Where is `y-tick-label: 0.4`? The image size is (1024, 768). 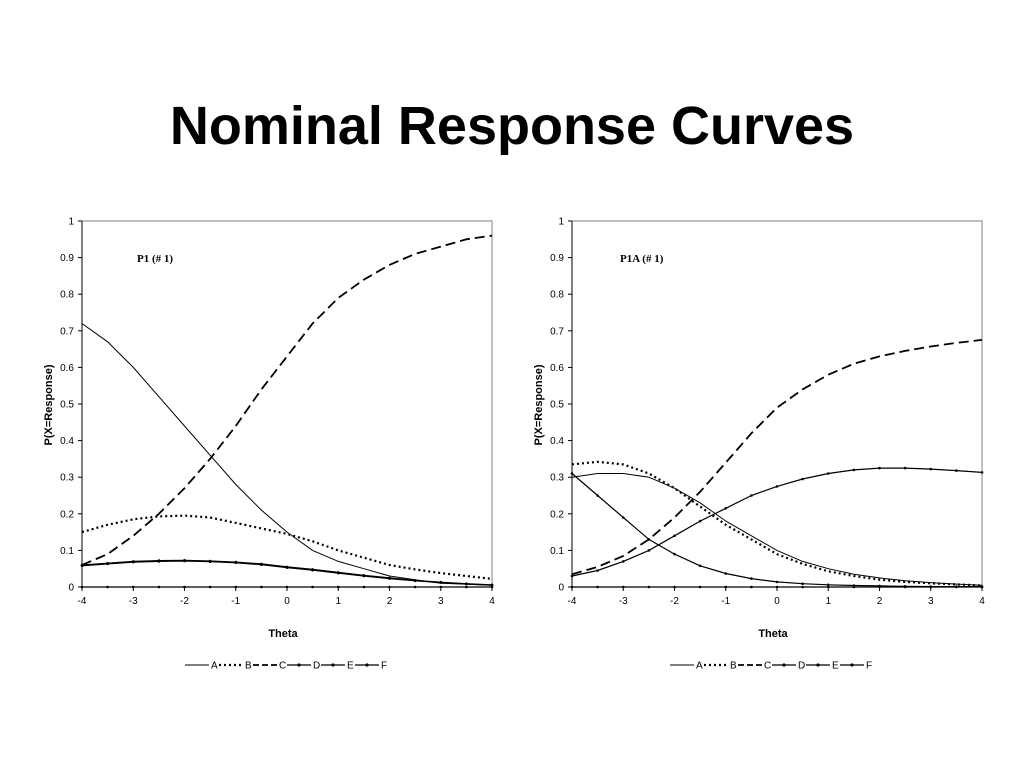
y-tick-label: 0.4 is located at coordinates (67, 441).